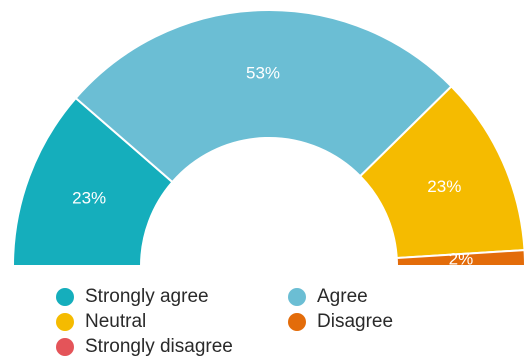 This screenshot has height=359, width=528. Describe the element at coordinates (116, 321) in the screenshot. I see `legend-label: Neutral` at that location.